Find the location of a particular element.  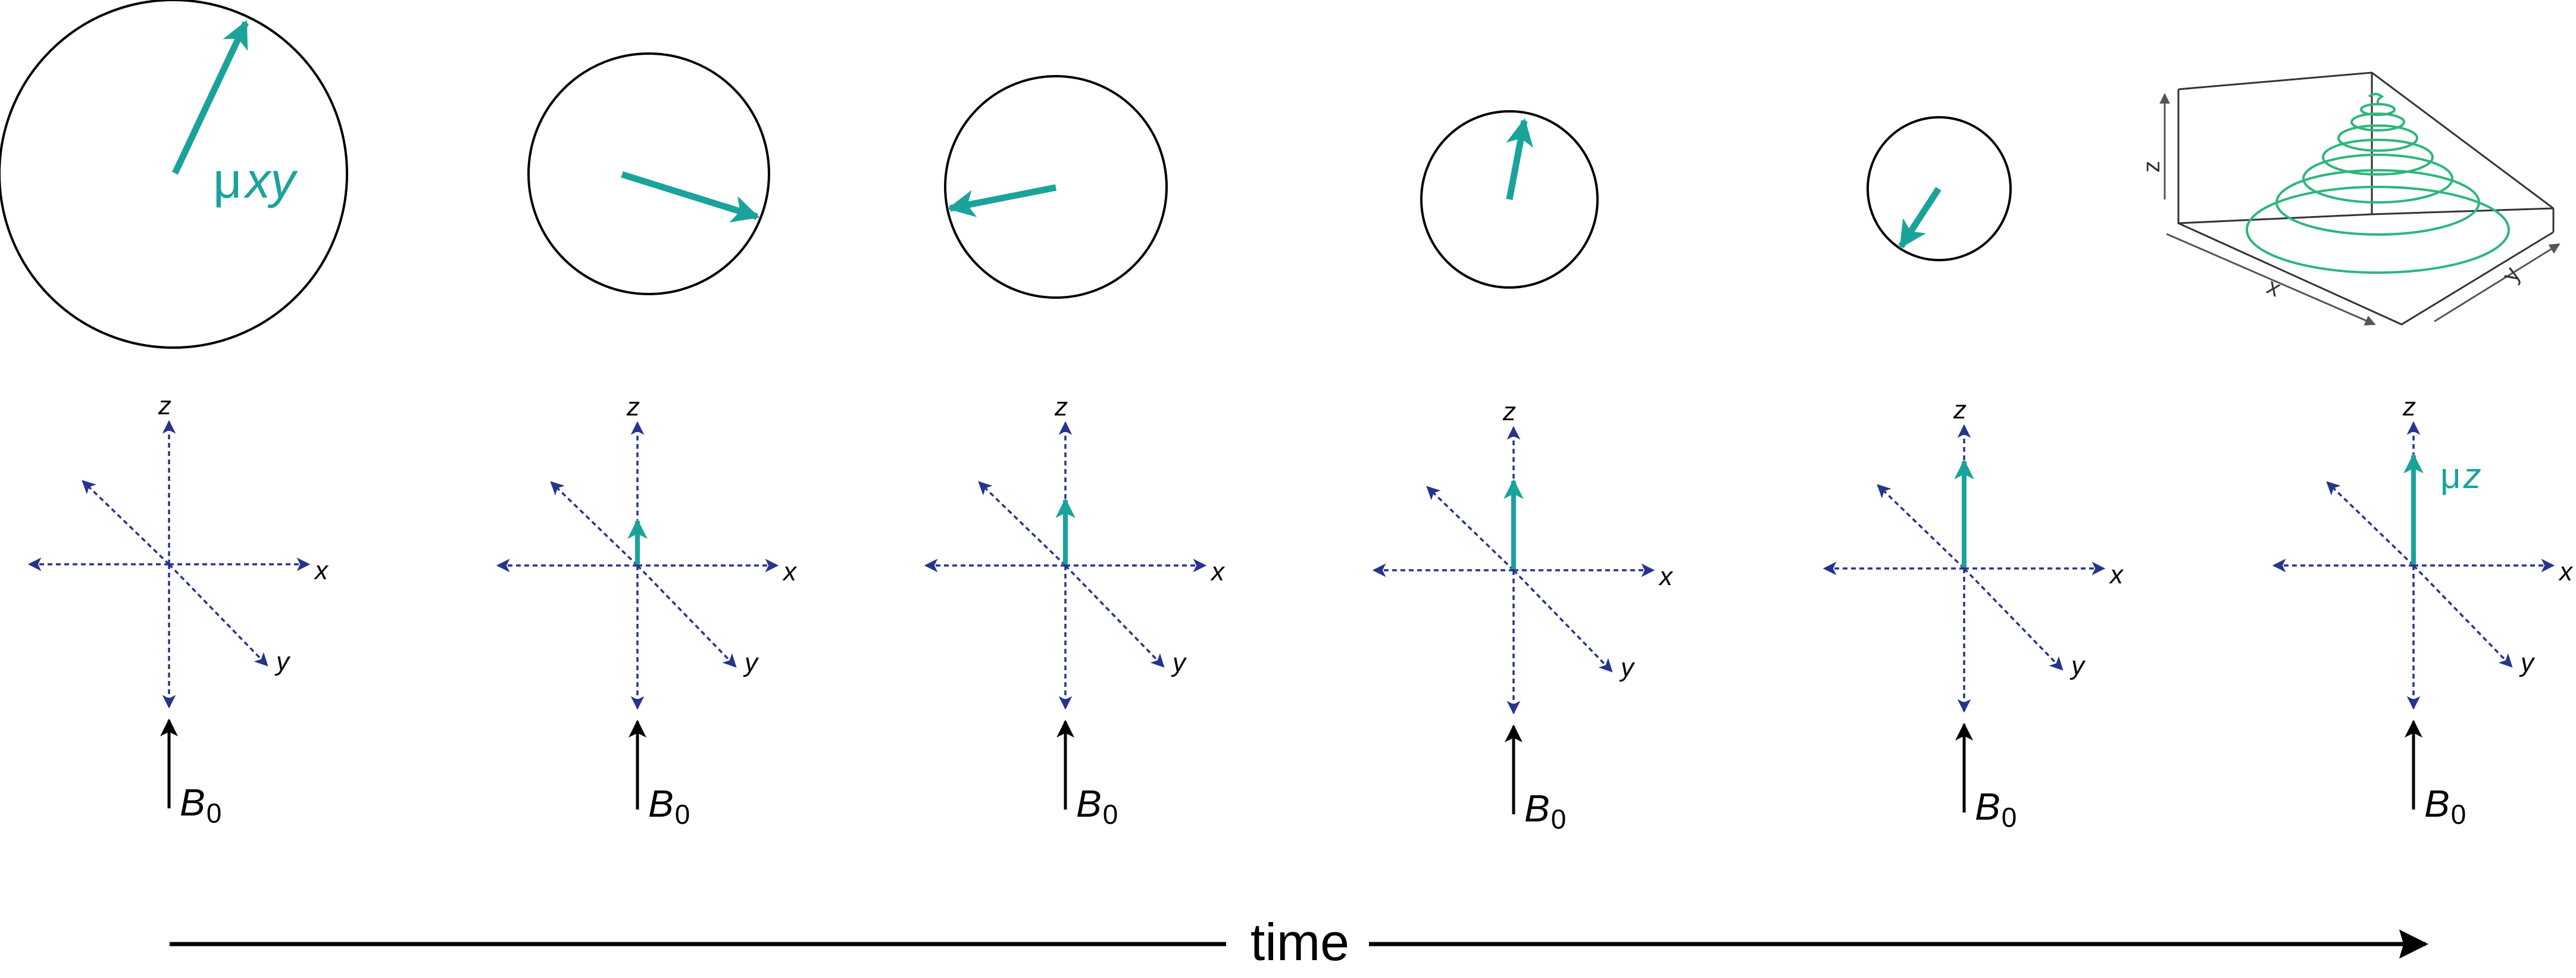

mu-xy-label: μxy is located at coordinates (255, 180).